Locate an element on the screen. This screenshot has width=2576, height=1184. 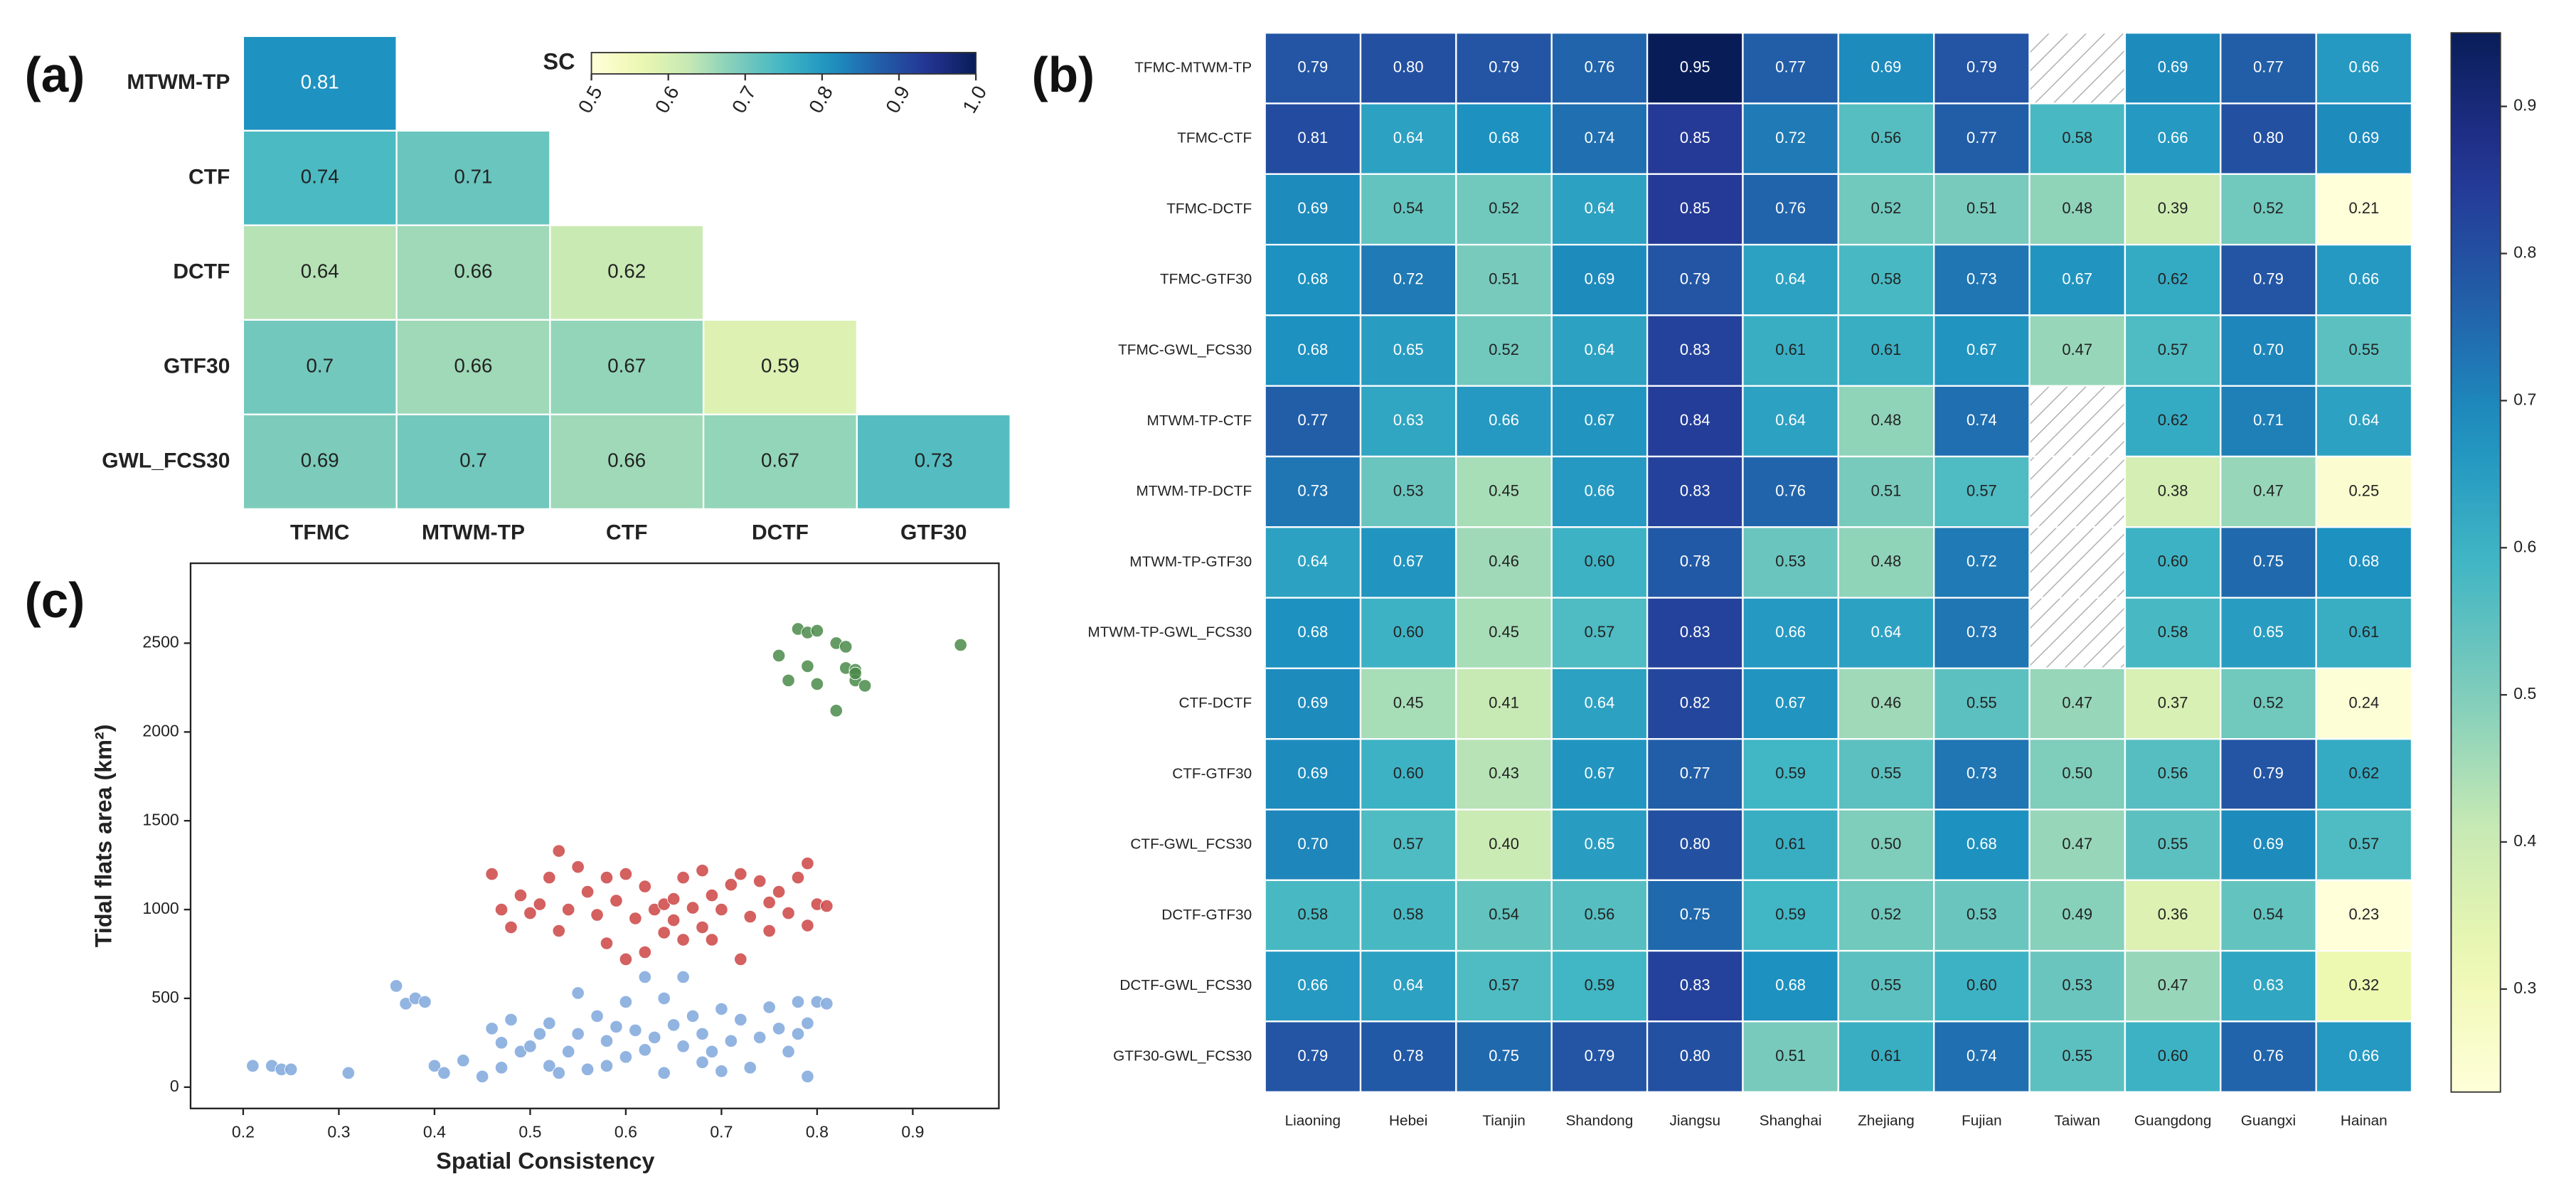
y-category: TFMC-DCTF is located at coordinates (1209, 209).